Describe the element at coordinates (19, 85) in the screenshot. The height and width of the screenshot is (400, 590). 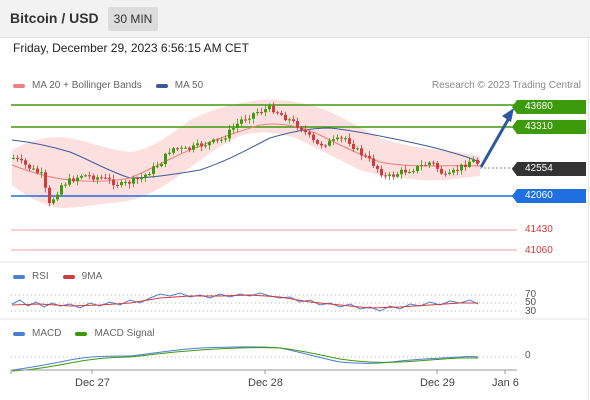
I see `ma20-swatch` at that location.